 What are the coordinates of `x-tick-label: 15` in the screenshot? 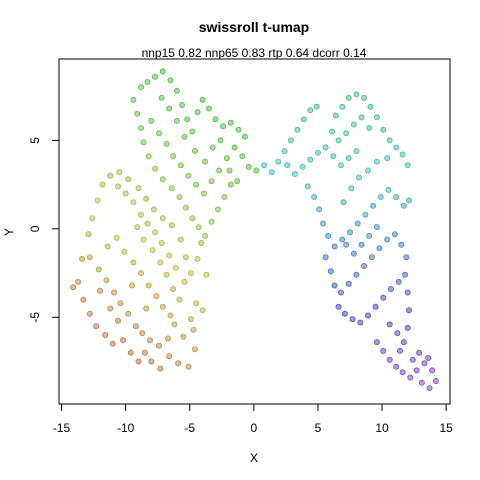 It's located at (446, 428).